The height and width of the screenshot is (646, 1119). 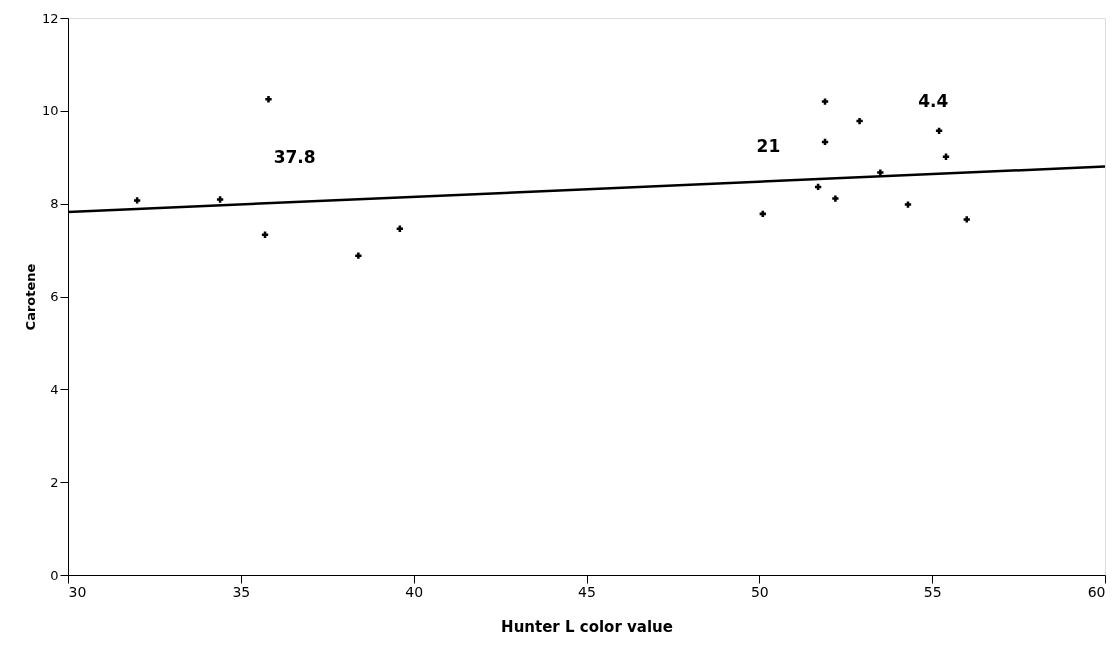 I want to click on x-tick-label: 60, so click(x=1096, y=591).